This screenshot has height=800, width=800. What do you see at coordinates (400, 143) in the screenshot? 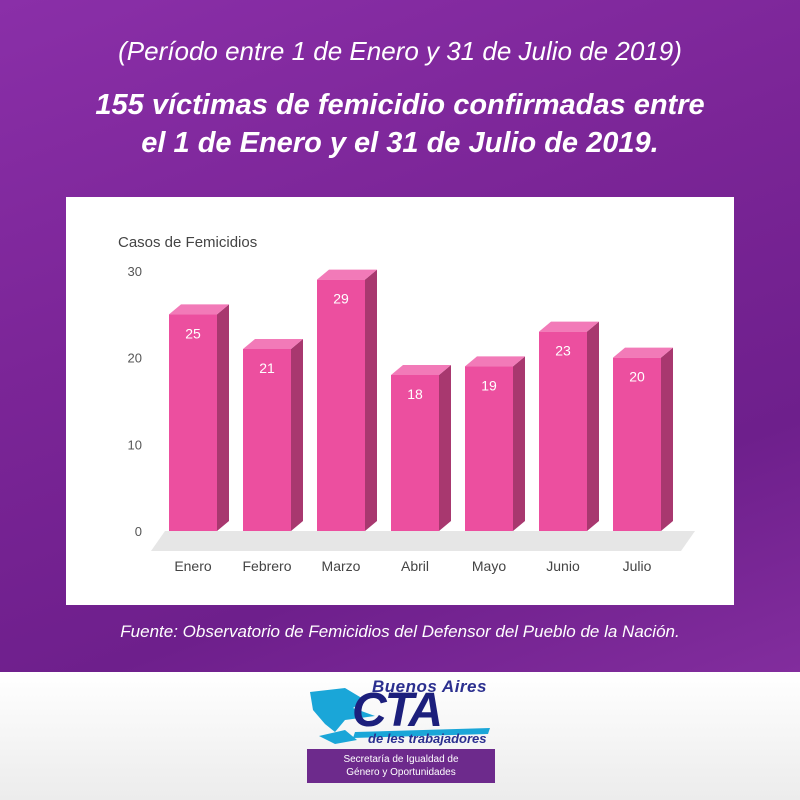
I see `headline-line-2: el 1 de Enero y el 31 de Julio de 2019.` at bounding box center [400, 143].